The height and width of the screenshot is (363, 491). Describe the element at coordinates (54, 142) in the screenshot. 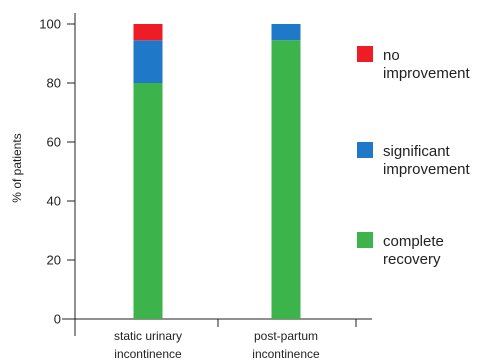

I see `y-tick-label: 60` at that location.